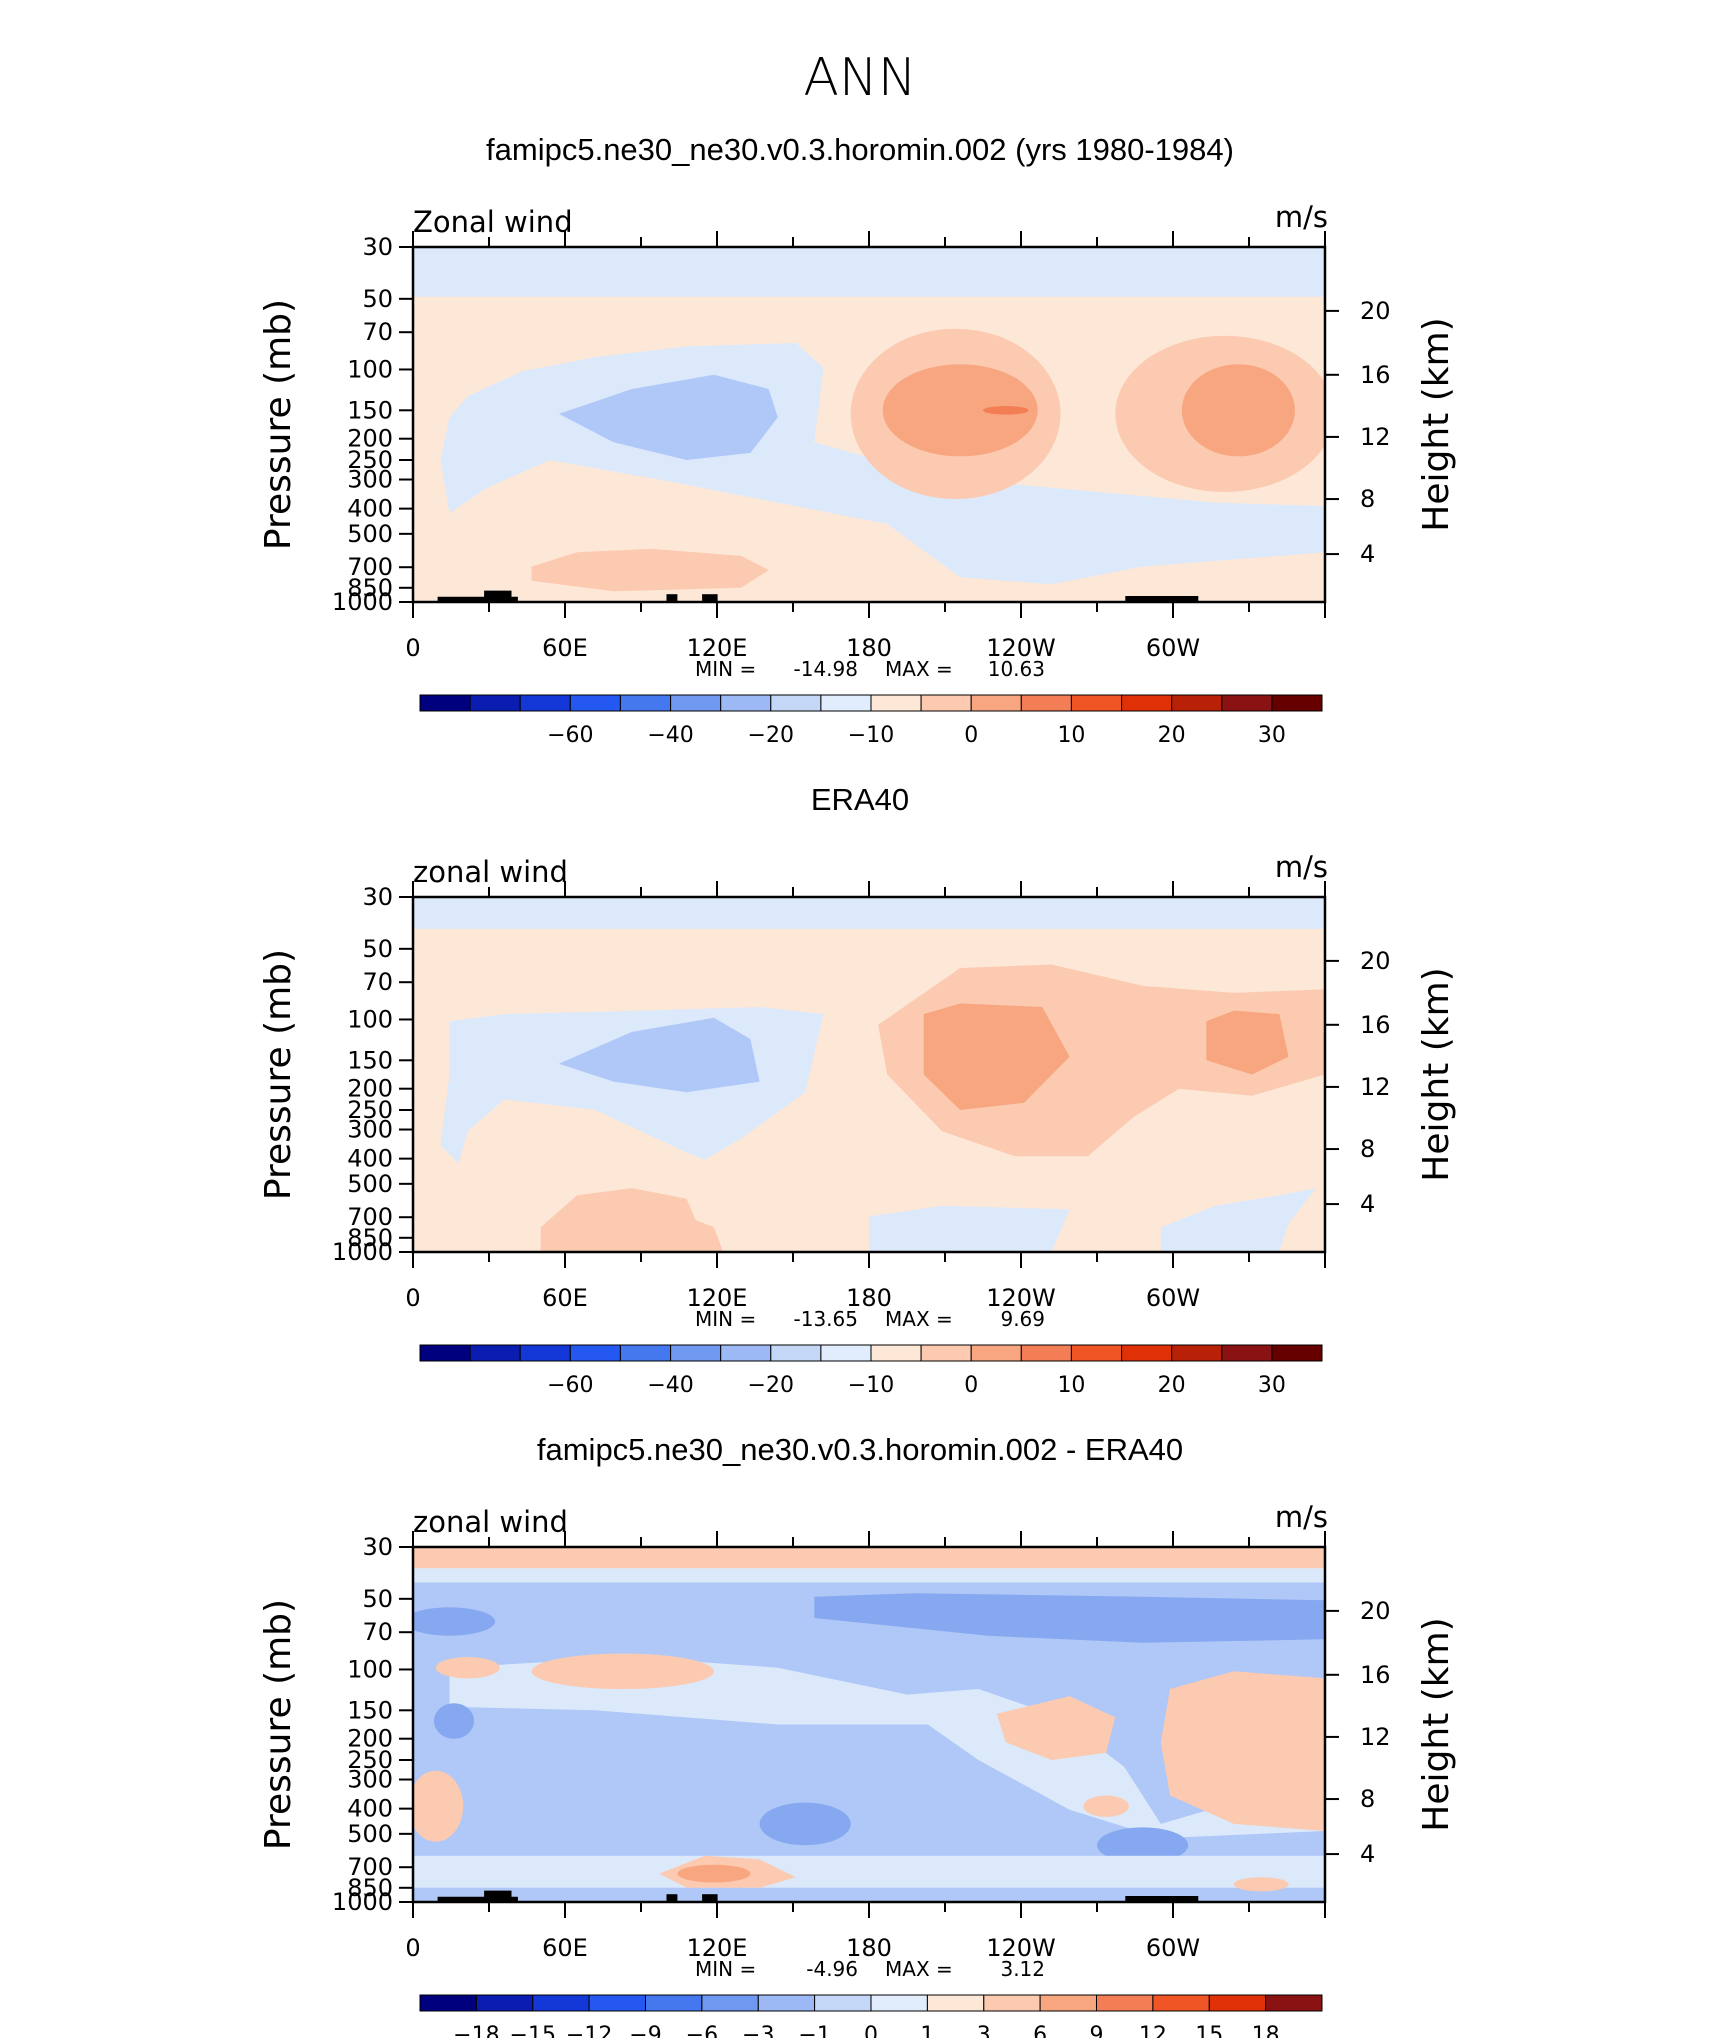  I want to click on colorbar-label: 3, so click(984, 2030).